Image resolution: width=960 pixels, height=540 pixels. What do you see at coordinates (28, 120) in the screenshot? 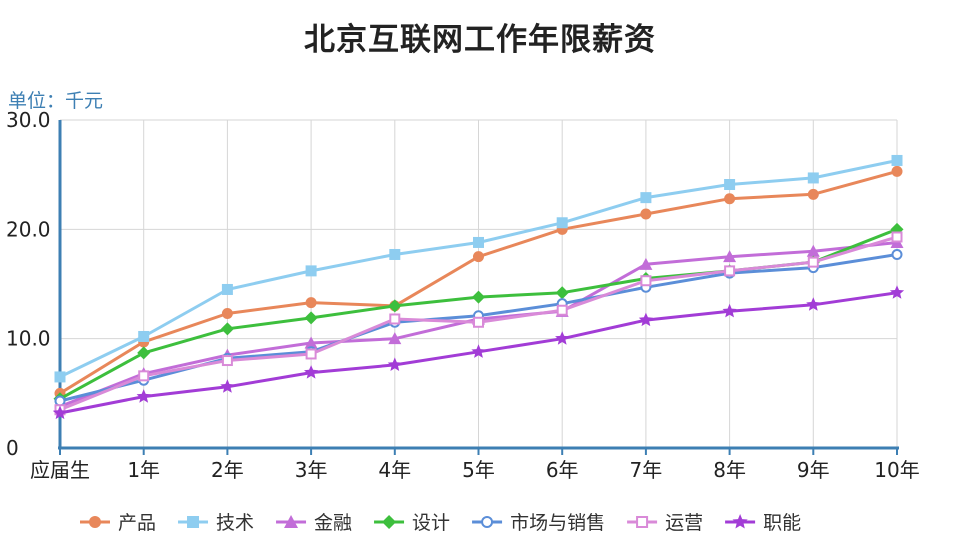
I see `y-tick-label: 30.0` at bounding box center [28, 120].